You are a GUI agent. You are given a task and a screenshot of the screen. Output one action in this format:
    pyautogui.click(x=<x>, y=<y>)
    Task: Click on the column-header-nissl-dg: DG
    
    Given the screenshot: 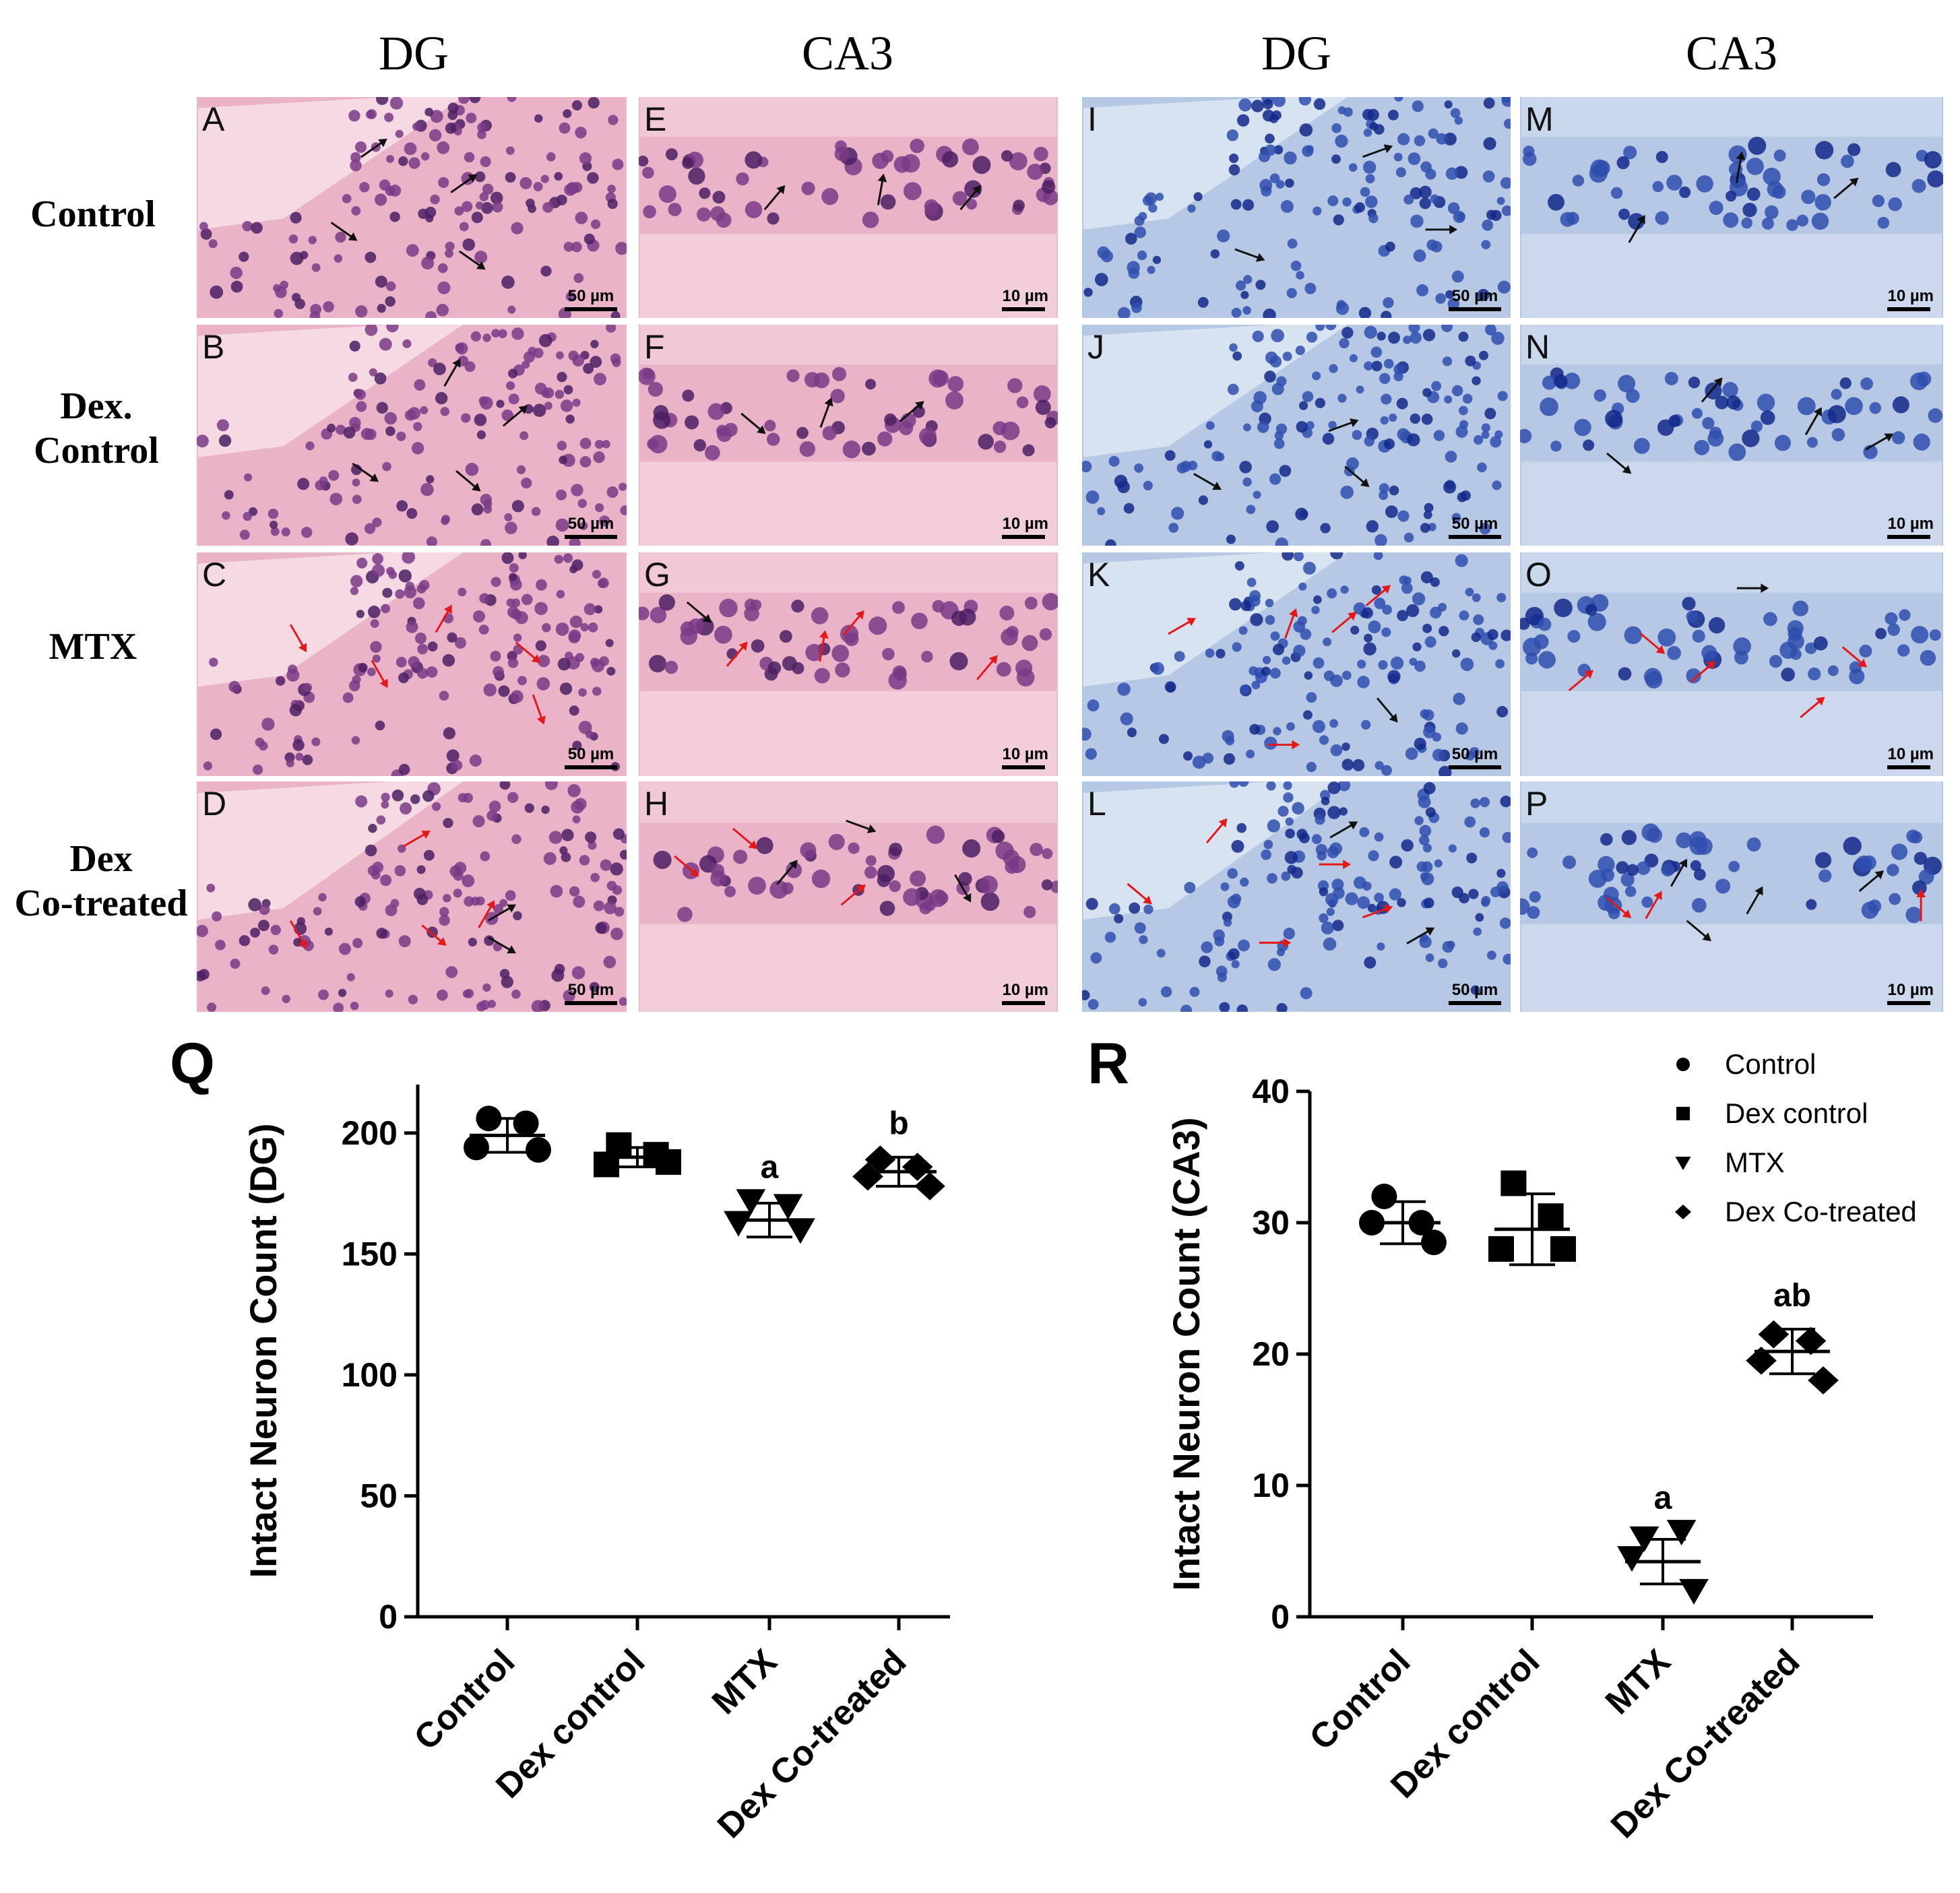 What is the action you would take?
    pyautogui.click(x=1296, y=53)
    